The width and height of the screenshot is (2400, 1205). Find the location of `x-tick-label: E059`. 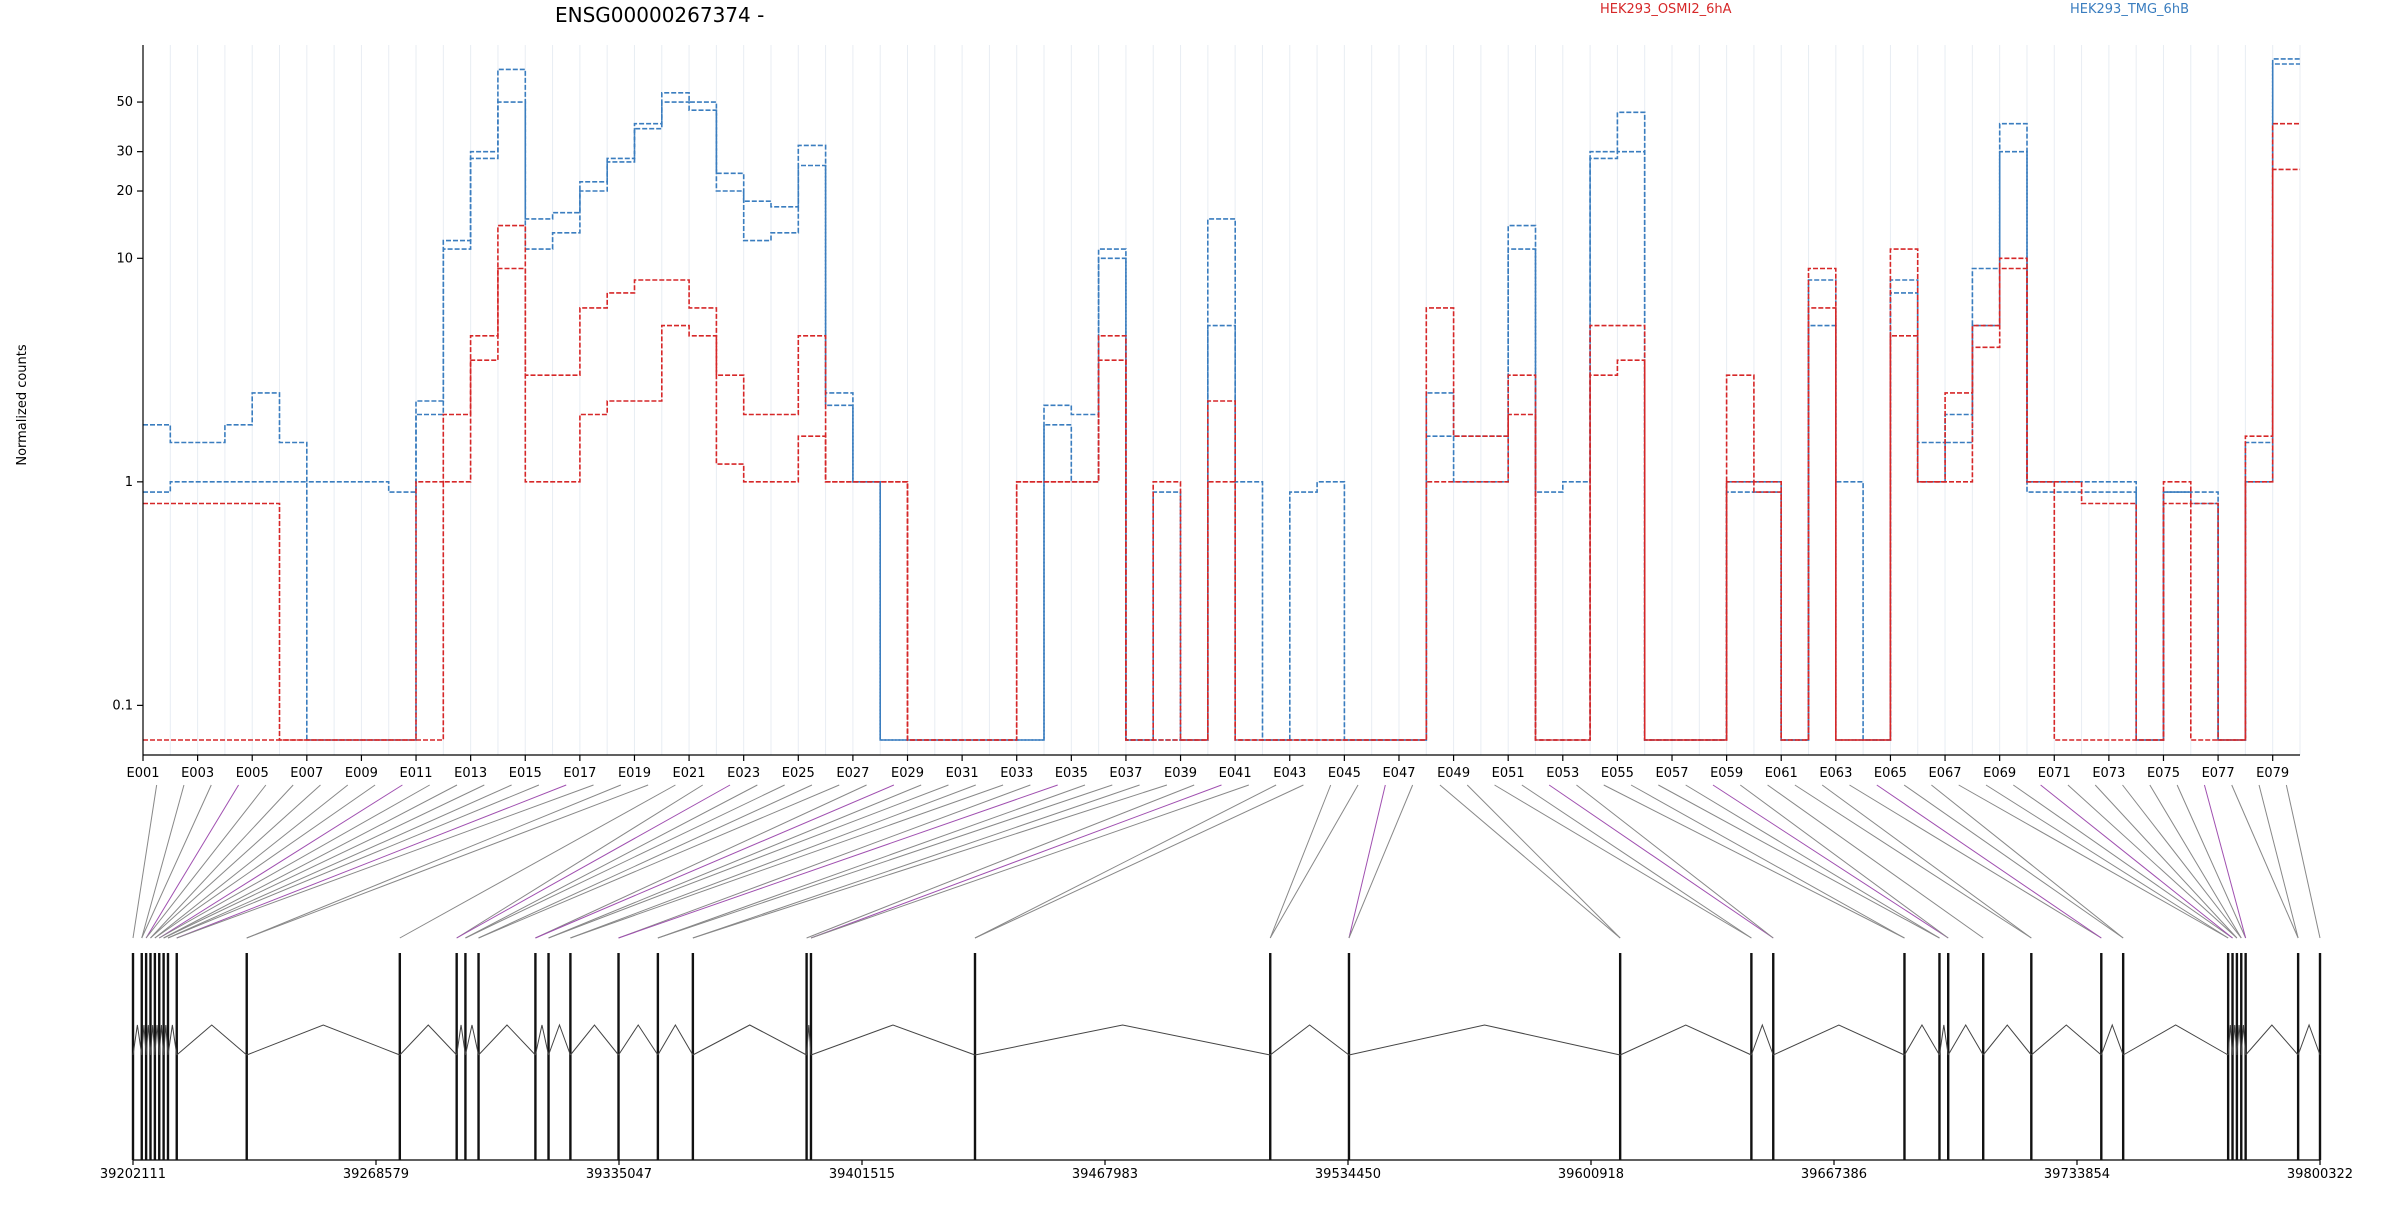

x-tick-label: E059 is located at coordinates (1726, 773).